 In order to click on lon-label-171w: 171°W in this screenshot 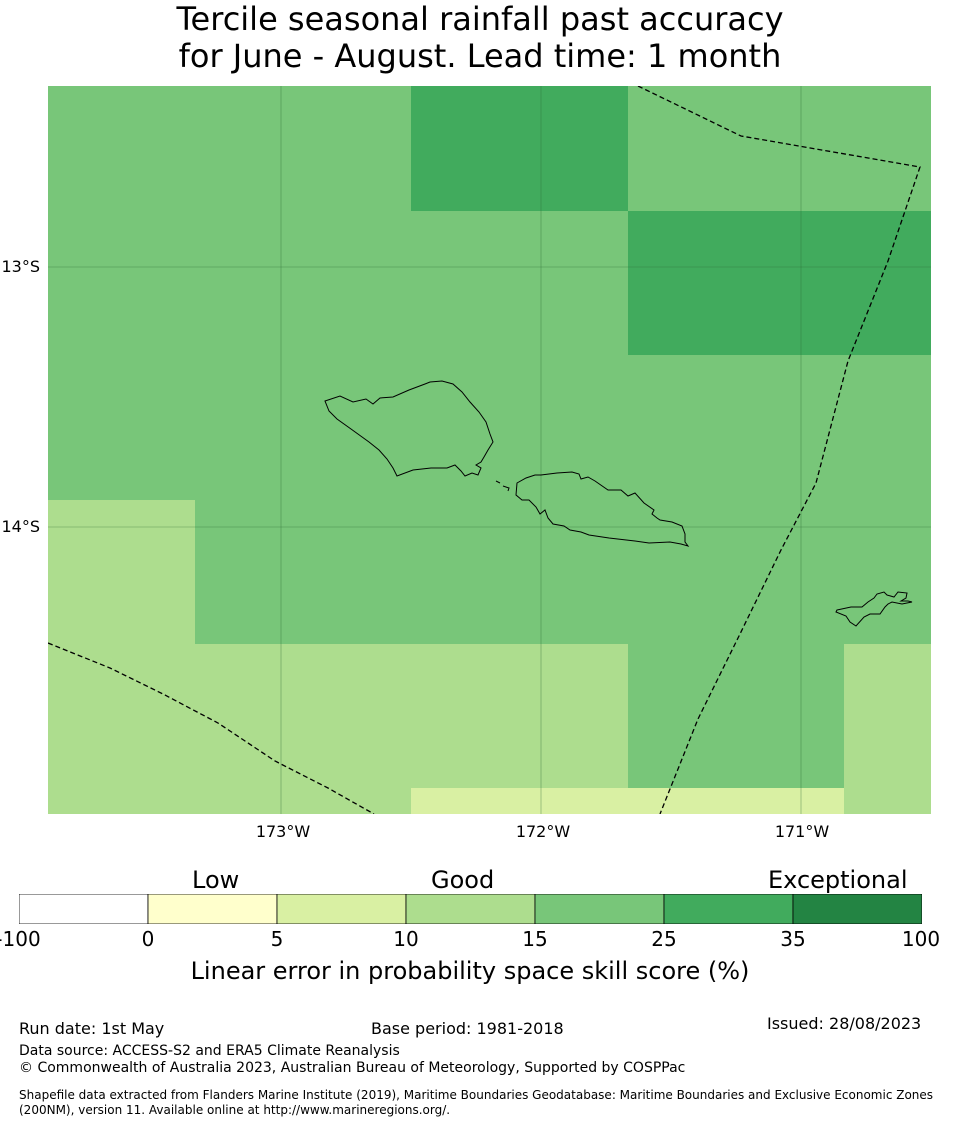, I will do `click(802, 831)`.